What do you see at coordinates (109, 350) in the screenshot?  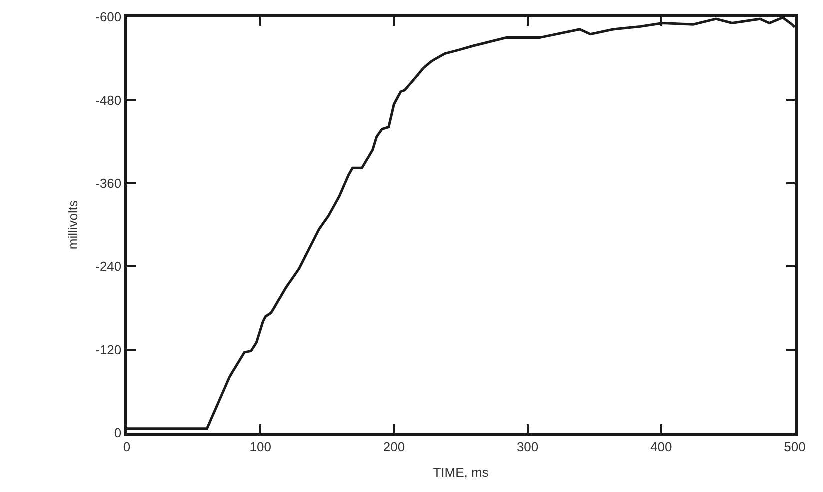 I see `y-tick-label: -120` at bounding box center [109, 350].